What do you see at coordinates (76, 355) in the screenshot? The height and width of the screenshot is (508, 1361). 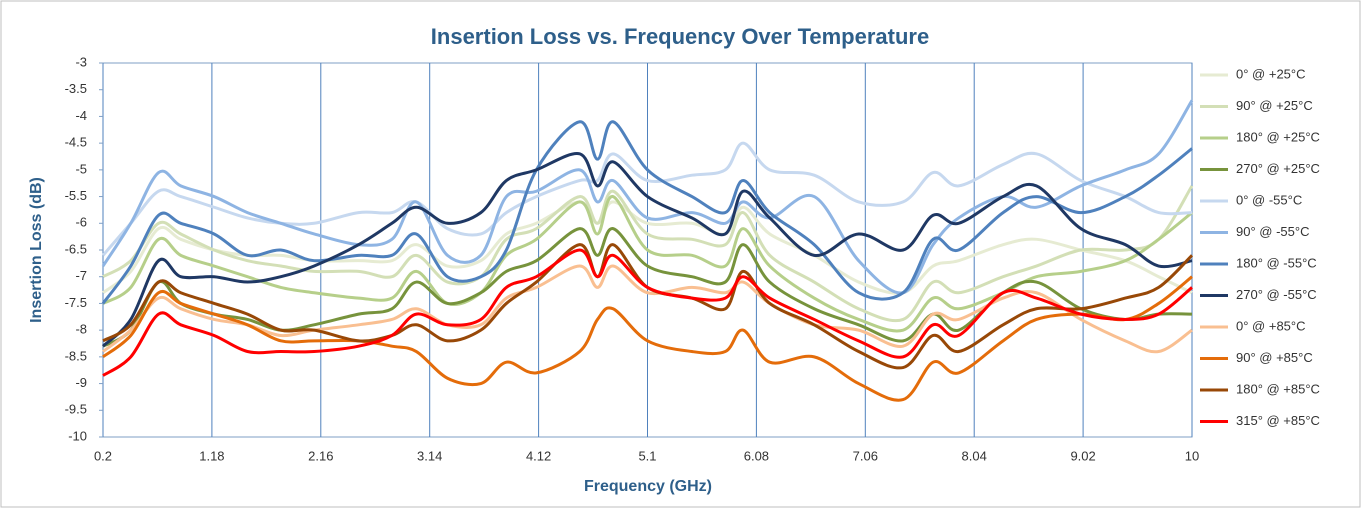 I see `y-tick-label: -8.5` at bounding box center [76, 355].